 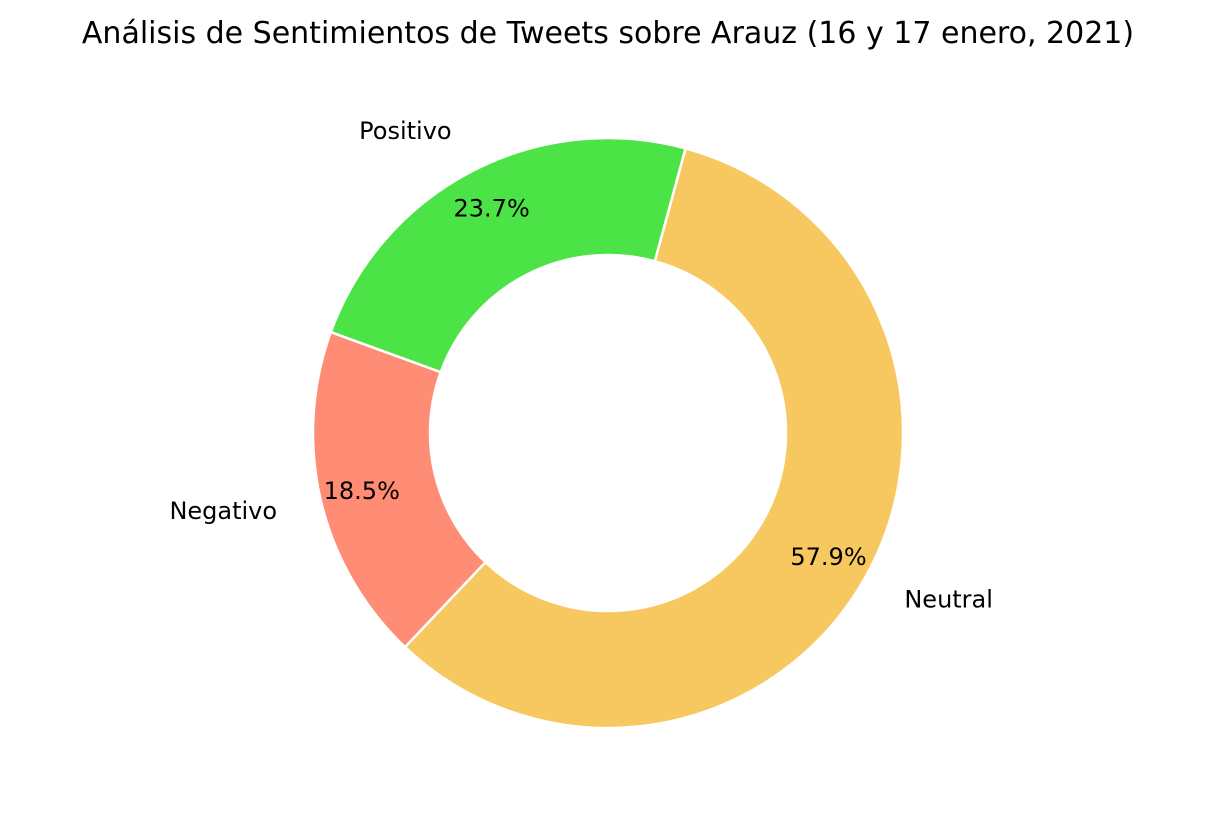 I want to click on pct-label-neutral: 57.9%, so click(x=828, y=557).